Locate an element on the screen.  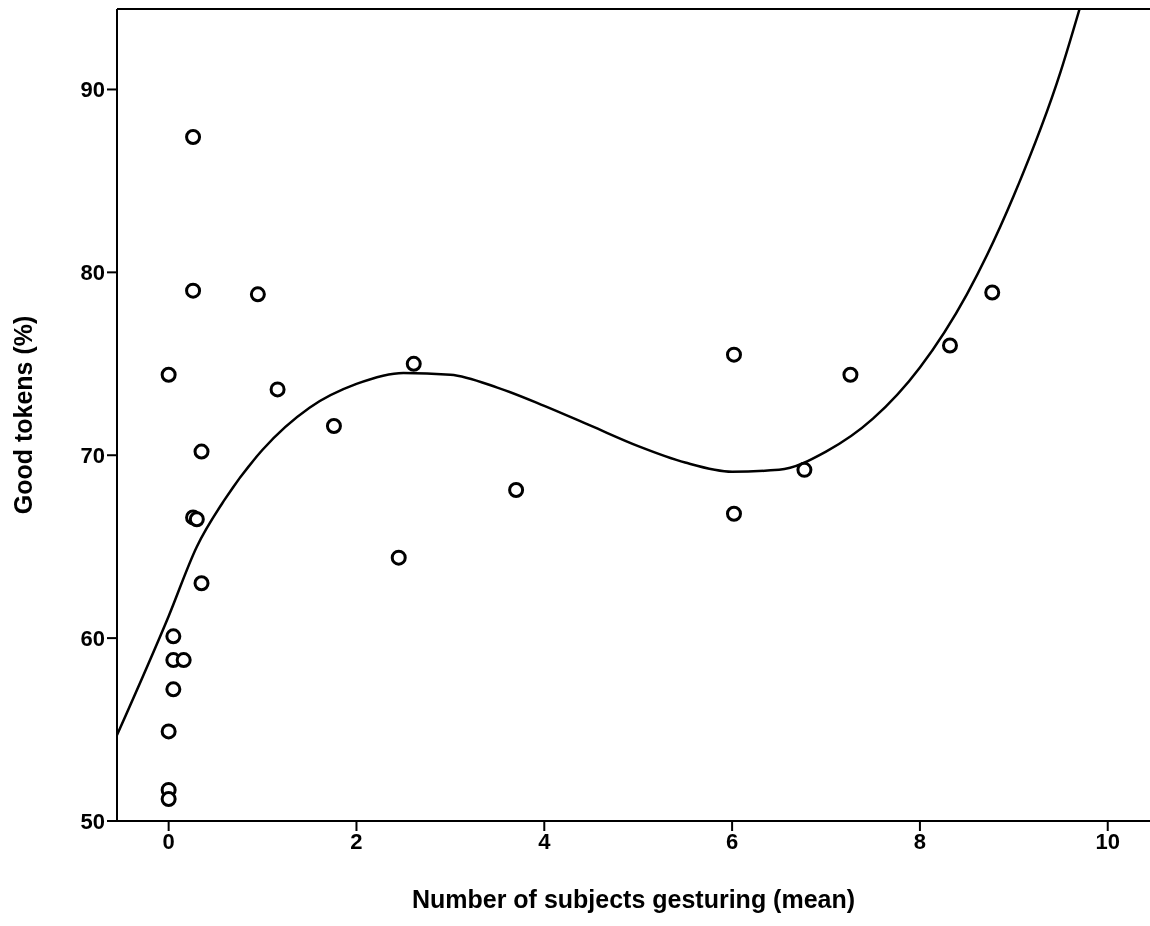
x-tick-label: 6 is located at coordinates (732, 841).